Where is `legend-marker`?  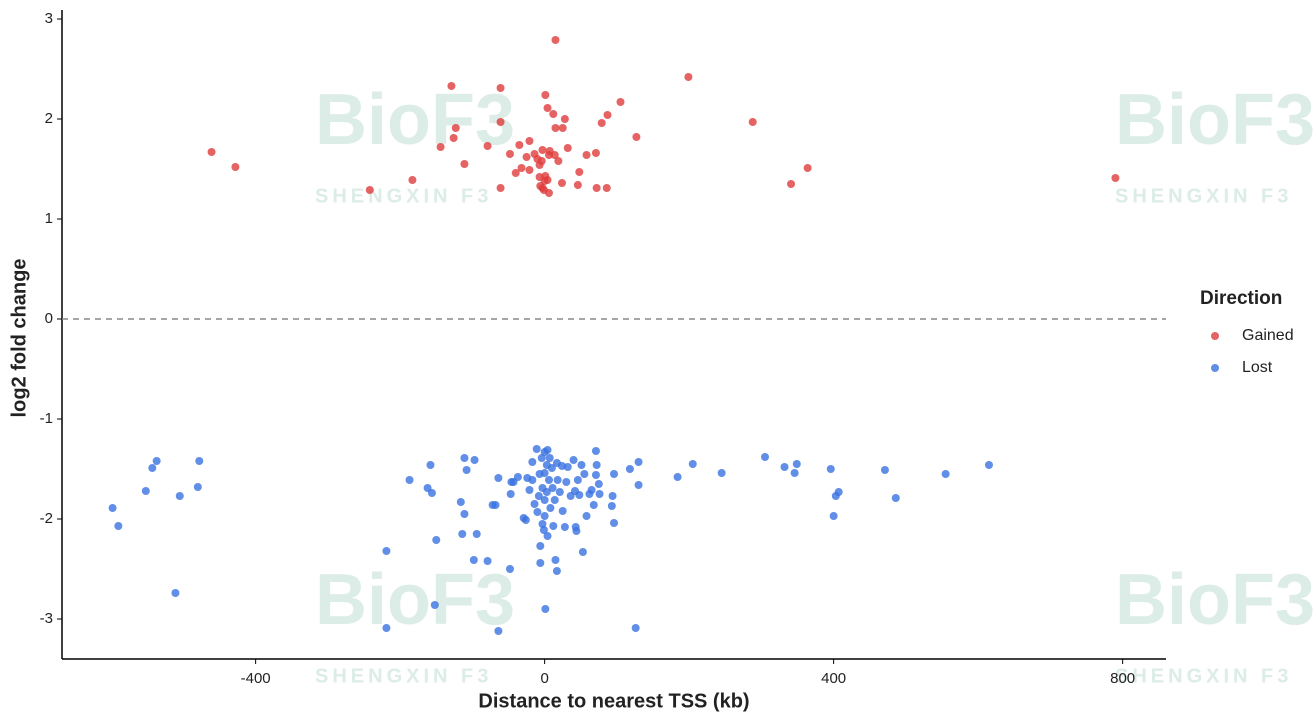
legend-marker is located at coordinates (1215, 336).